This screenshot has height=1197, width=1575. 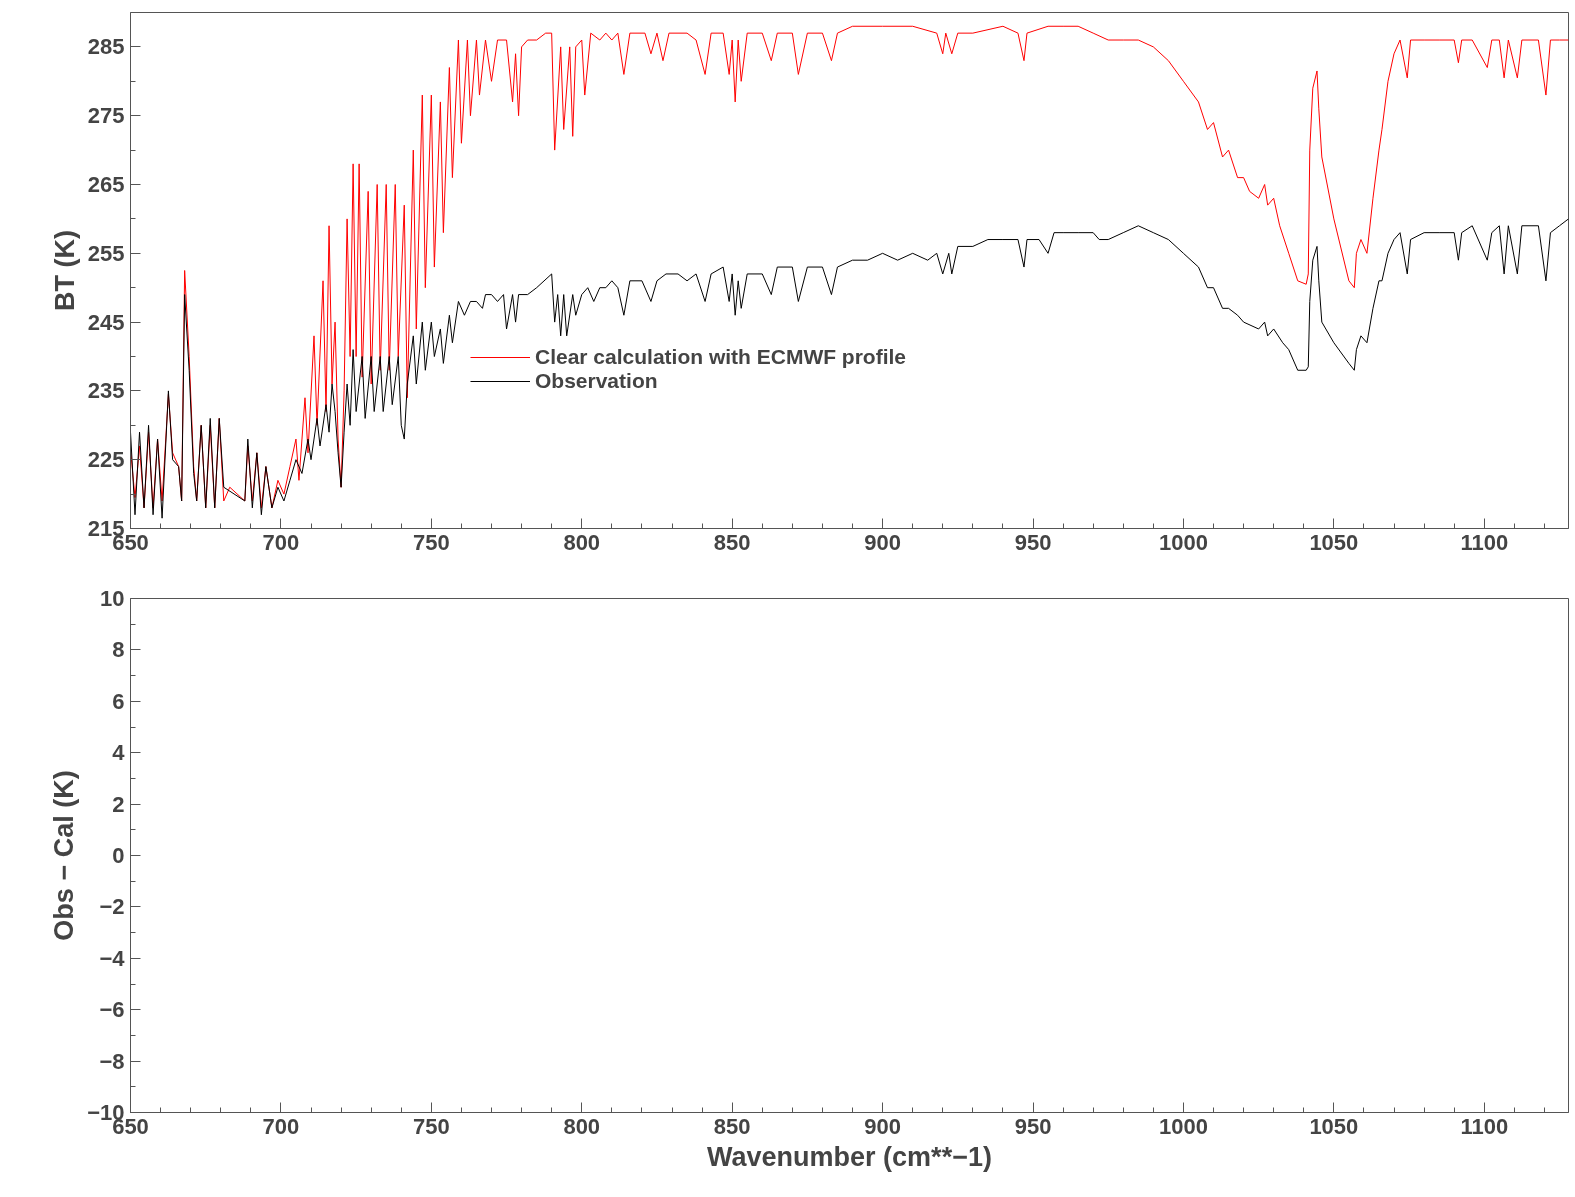 I want to click on y-tick-label: 235, so click(x=106, y=391).